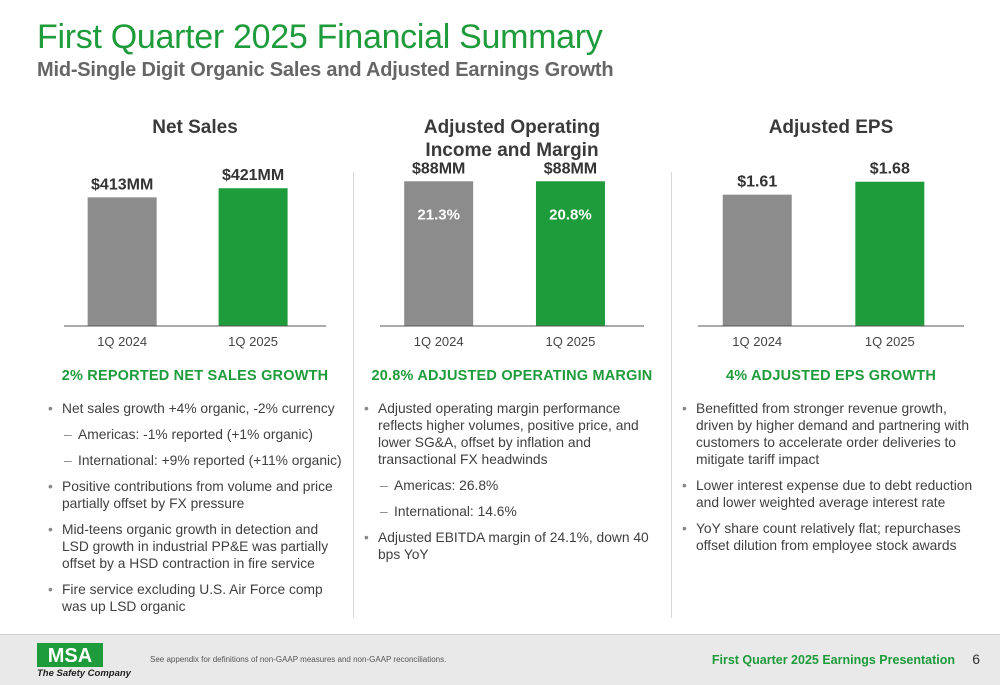  I want to click on chart-title-line-1: Adjusted Operating, so click(512, 127).